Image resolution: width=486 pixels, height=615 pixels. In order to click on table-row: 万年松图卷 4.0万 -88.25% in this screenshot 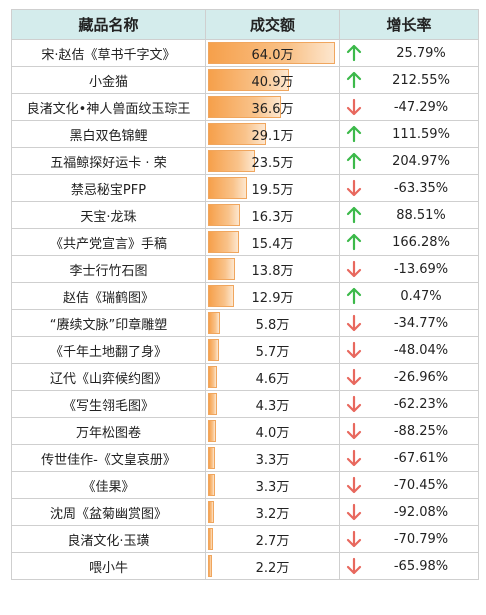, I will do `click(245, 431)`.